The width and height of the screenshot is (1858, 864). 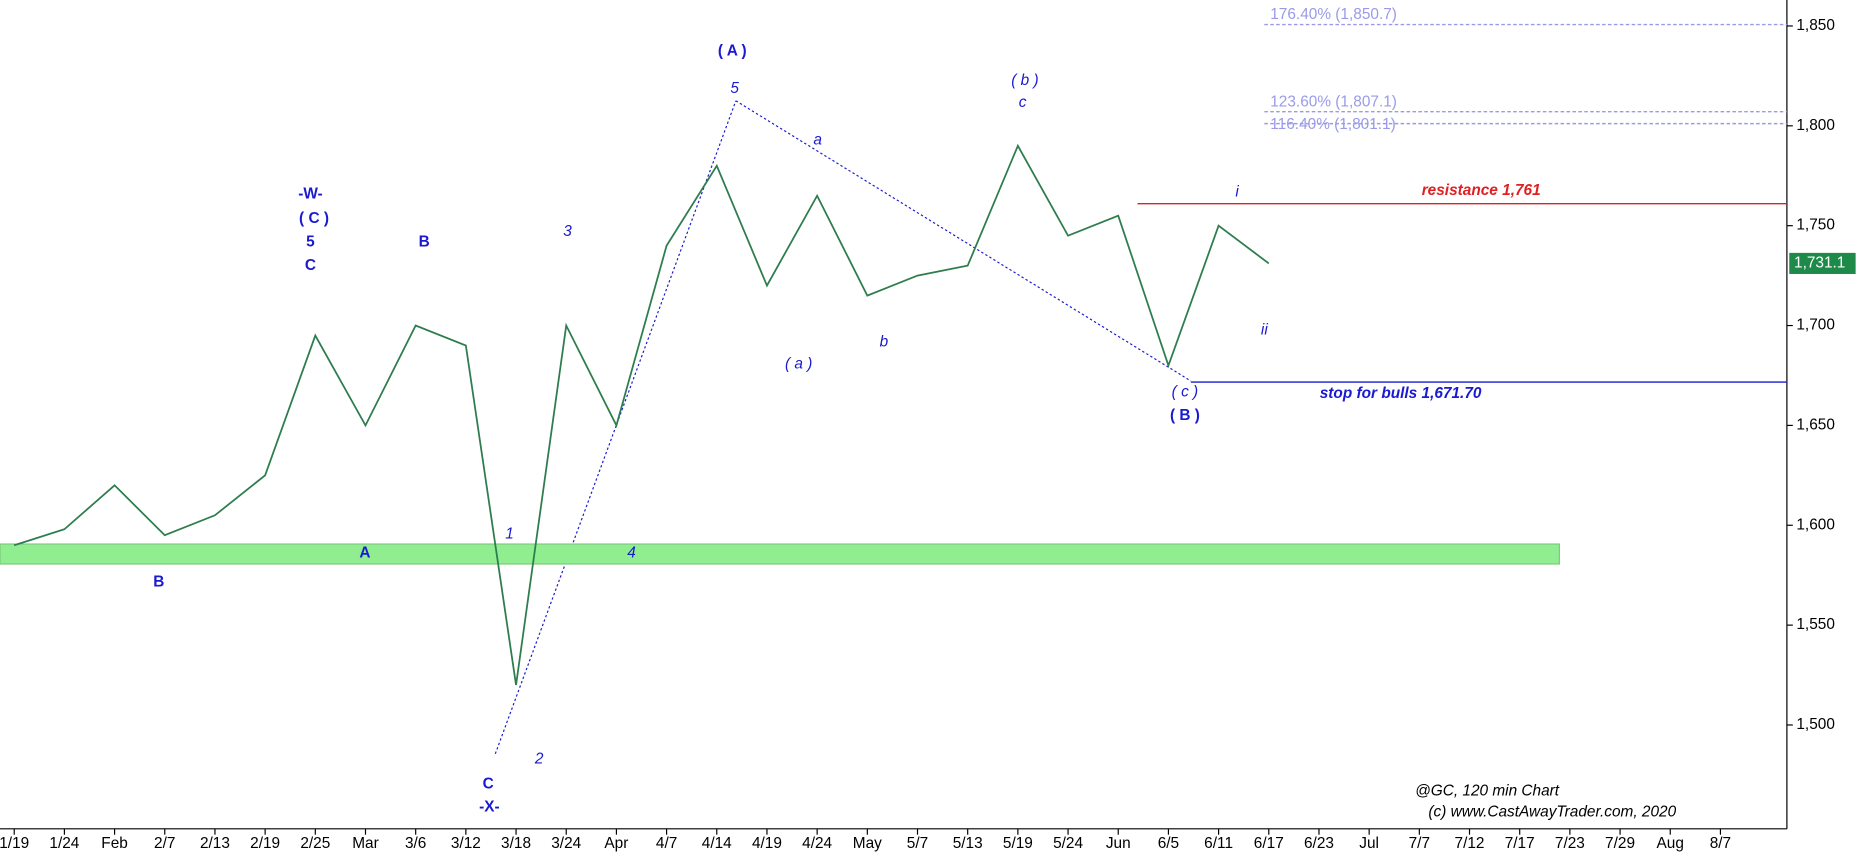 I want to click on x-tick-label: Jul, so click(x=1369, y=843).